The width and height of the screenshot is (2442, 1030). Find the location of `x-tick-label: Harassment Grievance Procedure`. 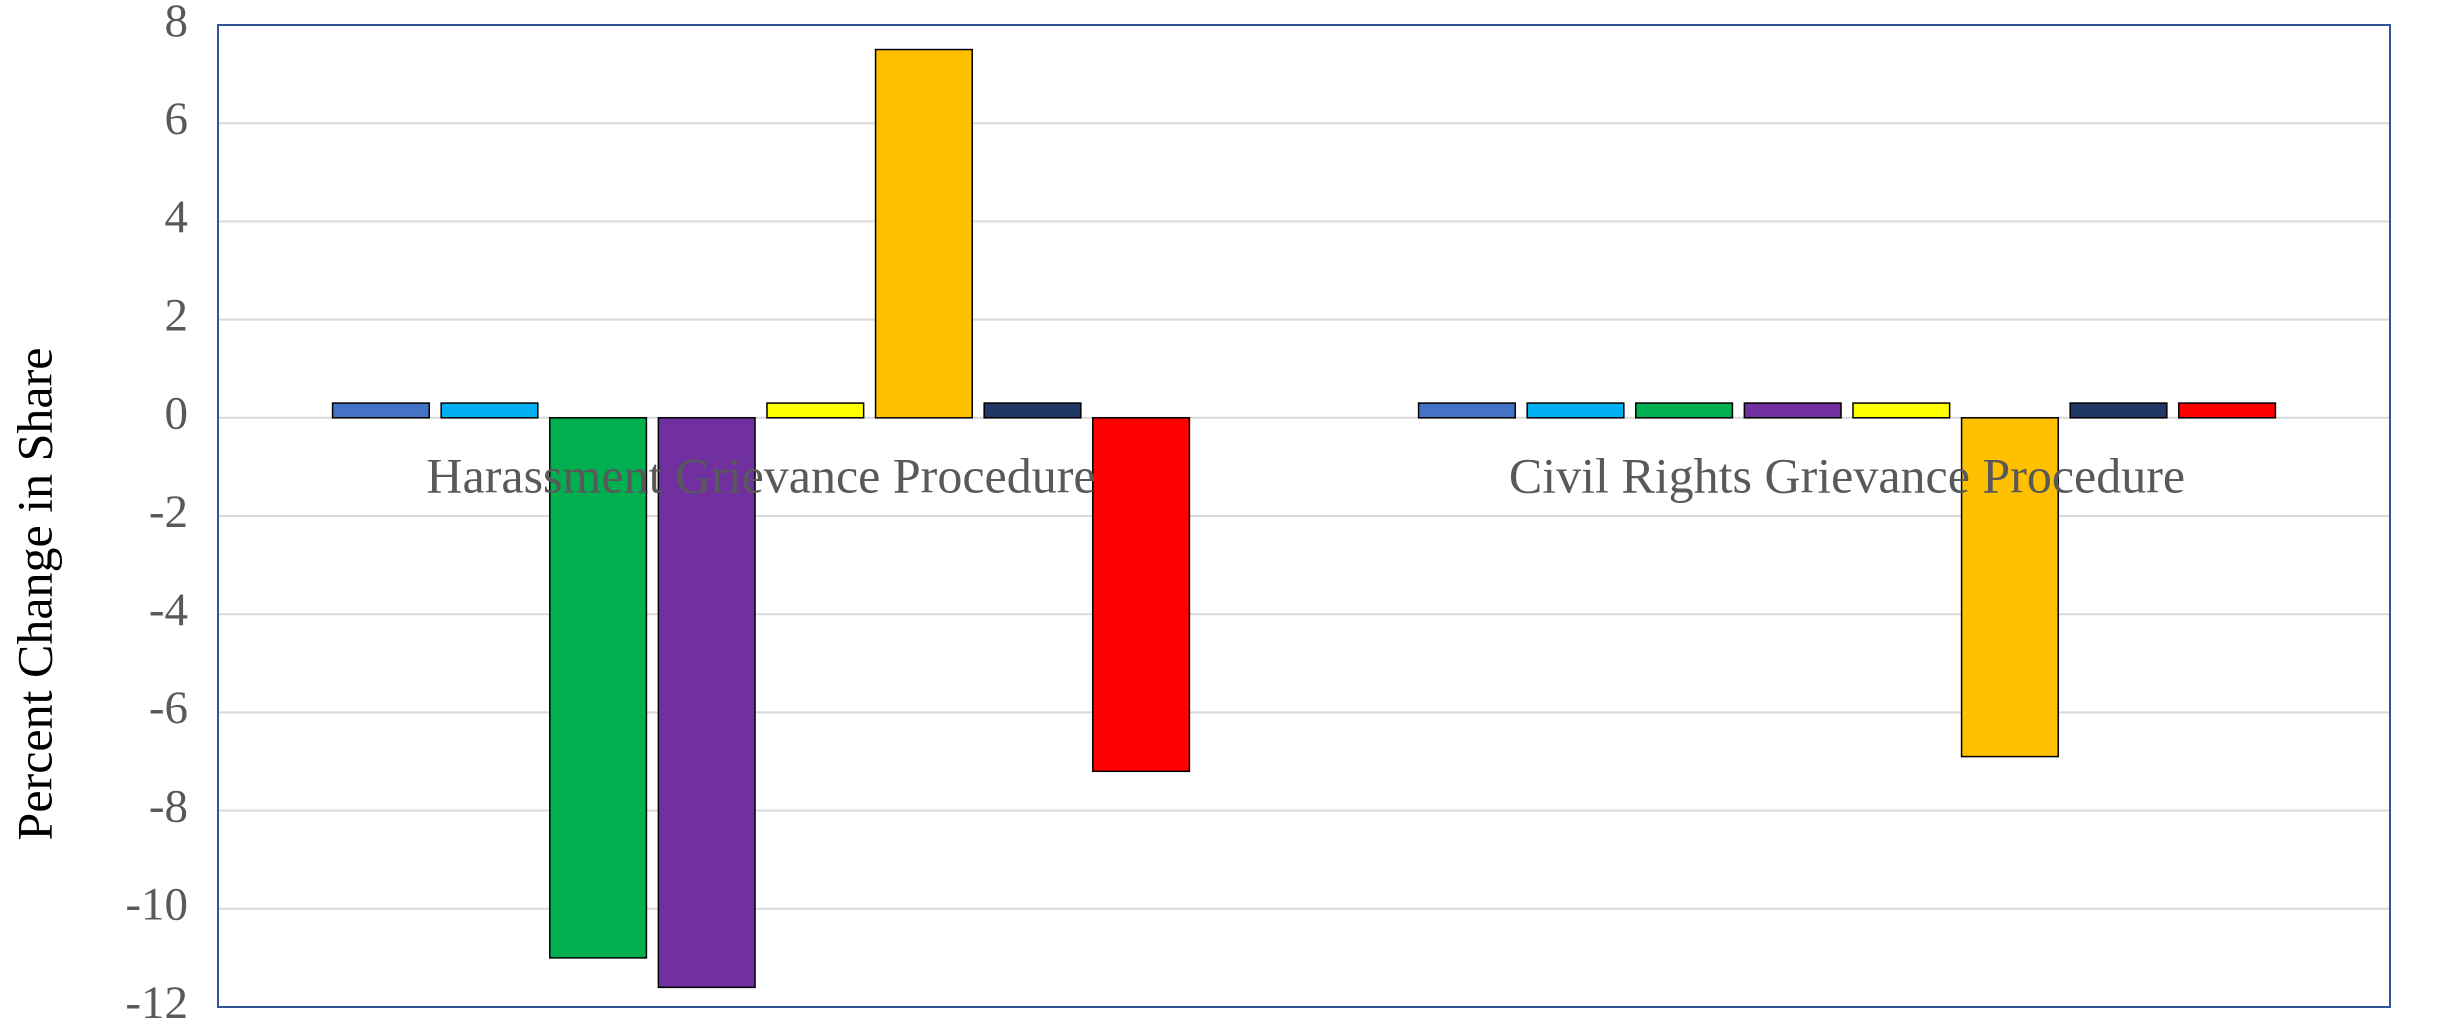

x-tick-label: Harassment Grievance Procedure is located at coordinates (760, 475).